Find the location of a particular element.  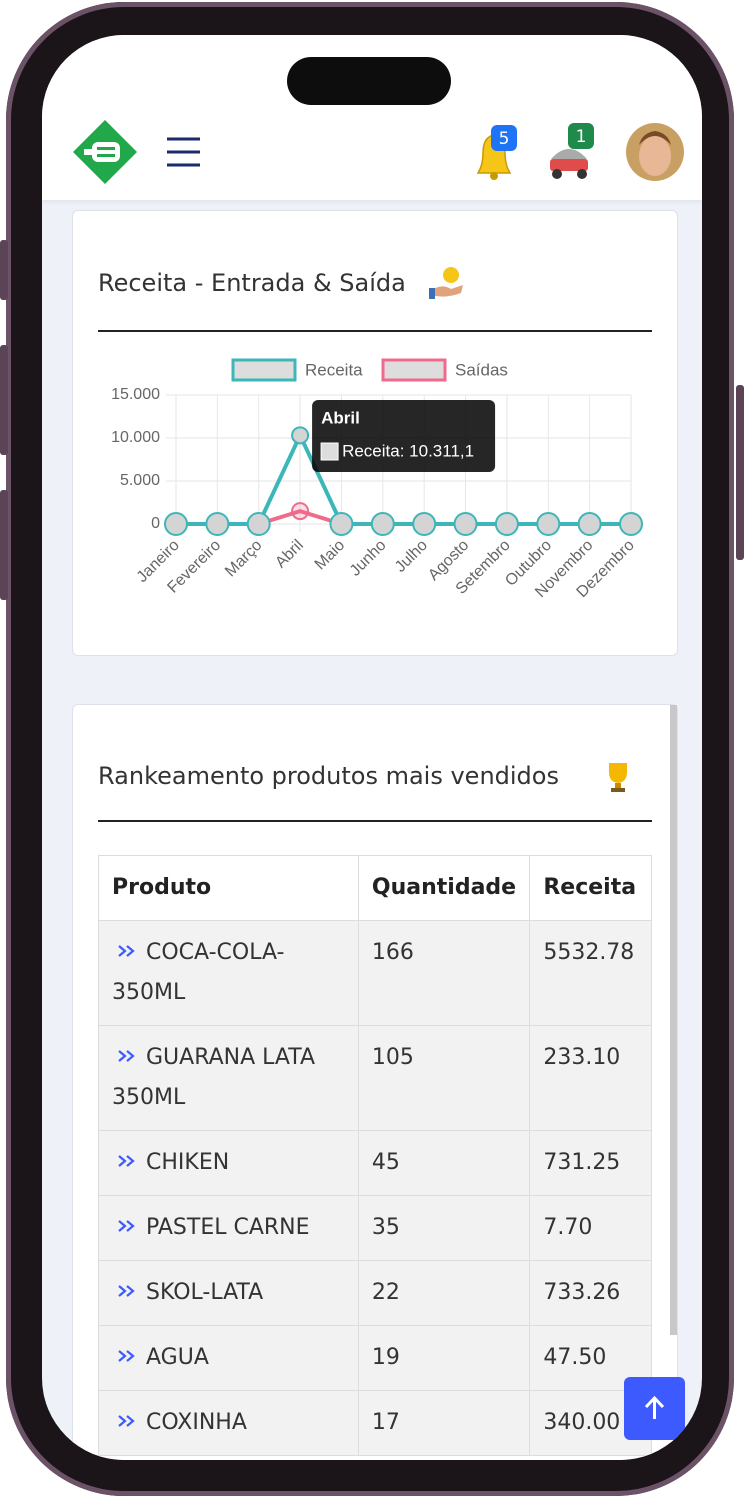

product-name: AGUA is located at coordinates (177, 1357).